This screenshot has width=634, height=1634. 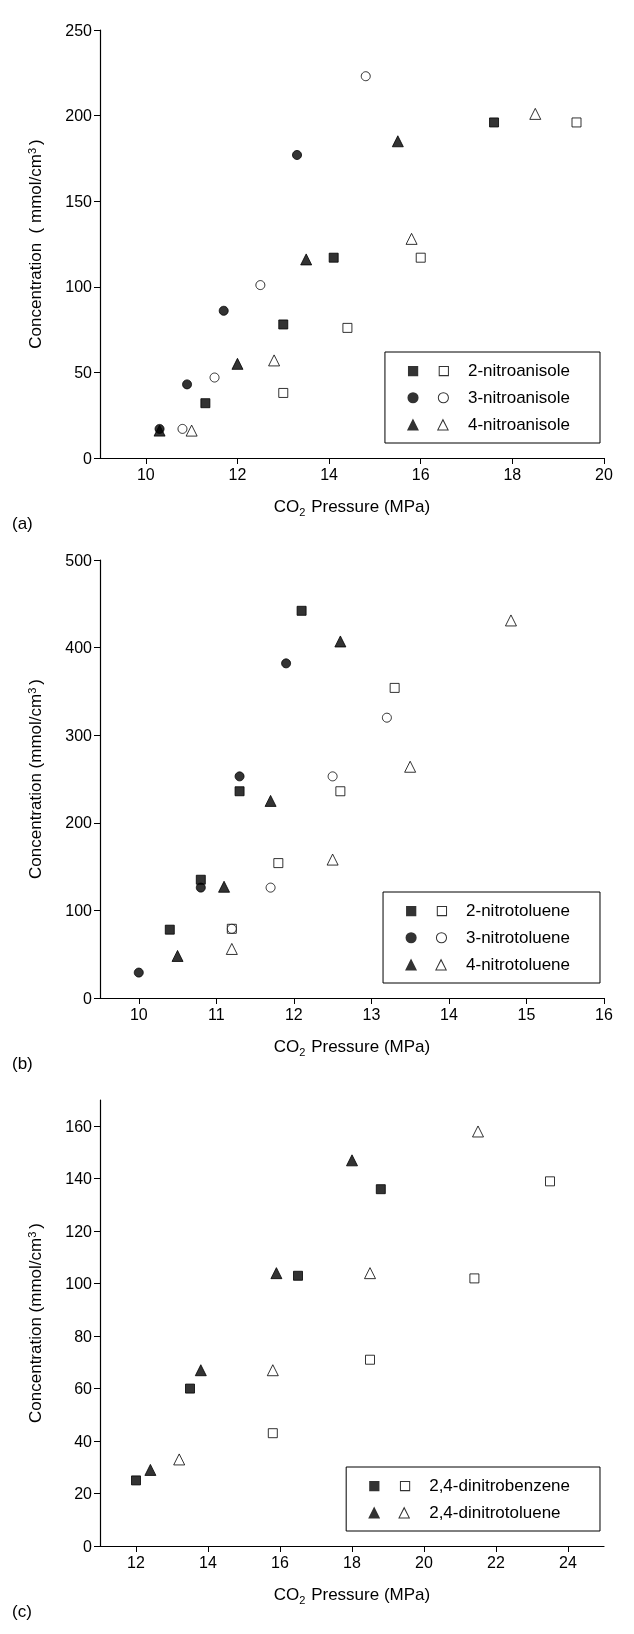 I want to click on y-tick-label: 60, so click(x=83, y=1389).